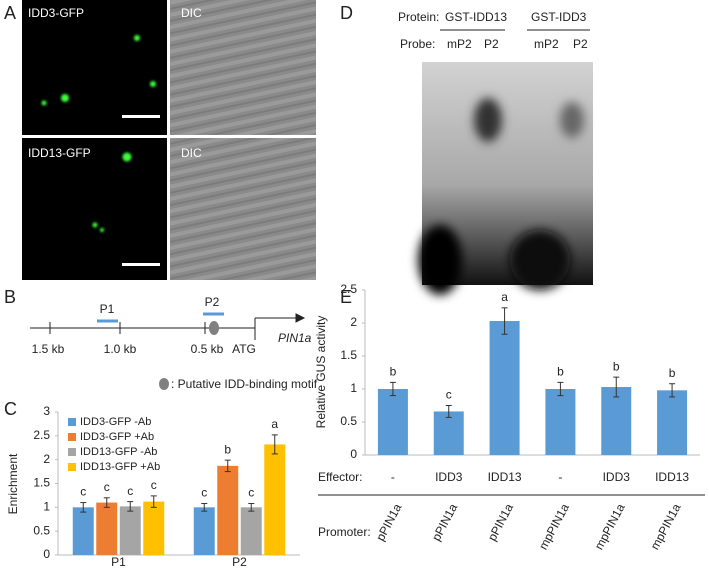 This screenshot has width=709, height=570. I want to click on panel-label: C, so click(10, 409).